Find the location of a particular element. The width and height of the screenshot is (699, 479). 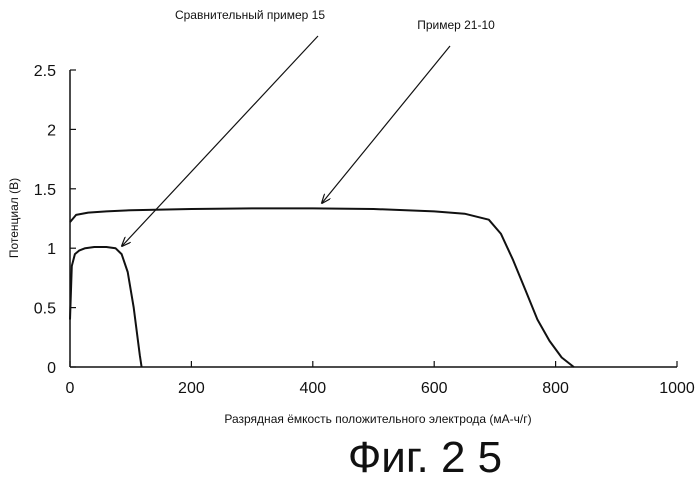

y-axis-label: Потенциал (В) is located at coordinates (14, 218).